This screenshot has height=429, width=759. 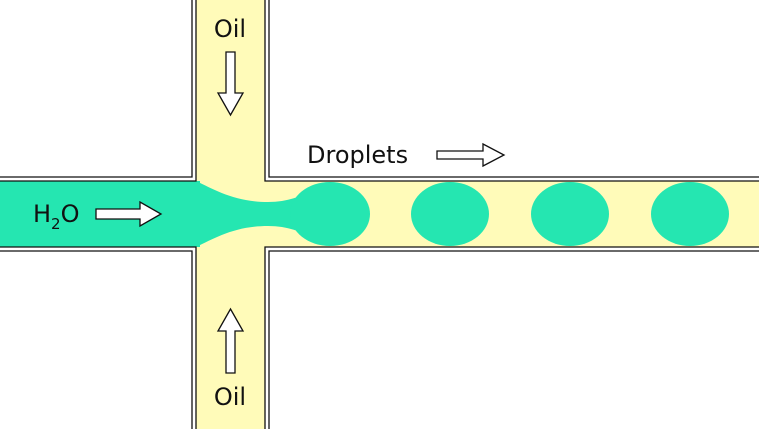 I want to click on arrow-up-icon, so click(x=230, y=340).